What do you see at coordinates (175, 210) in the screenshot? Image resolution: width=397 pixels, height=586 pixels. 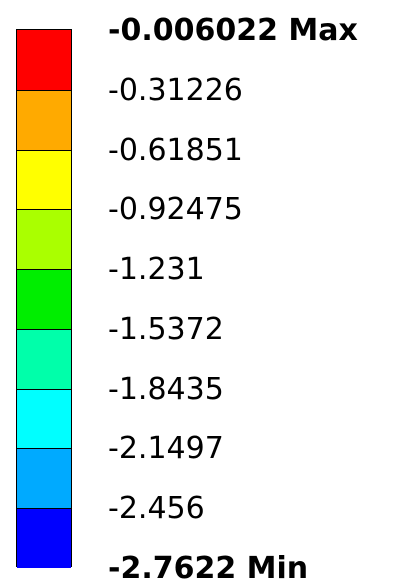 I see `tick-label: -0.92475` at bounding box center [175, 210].